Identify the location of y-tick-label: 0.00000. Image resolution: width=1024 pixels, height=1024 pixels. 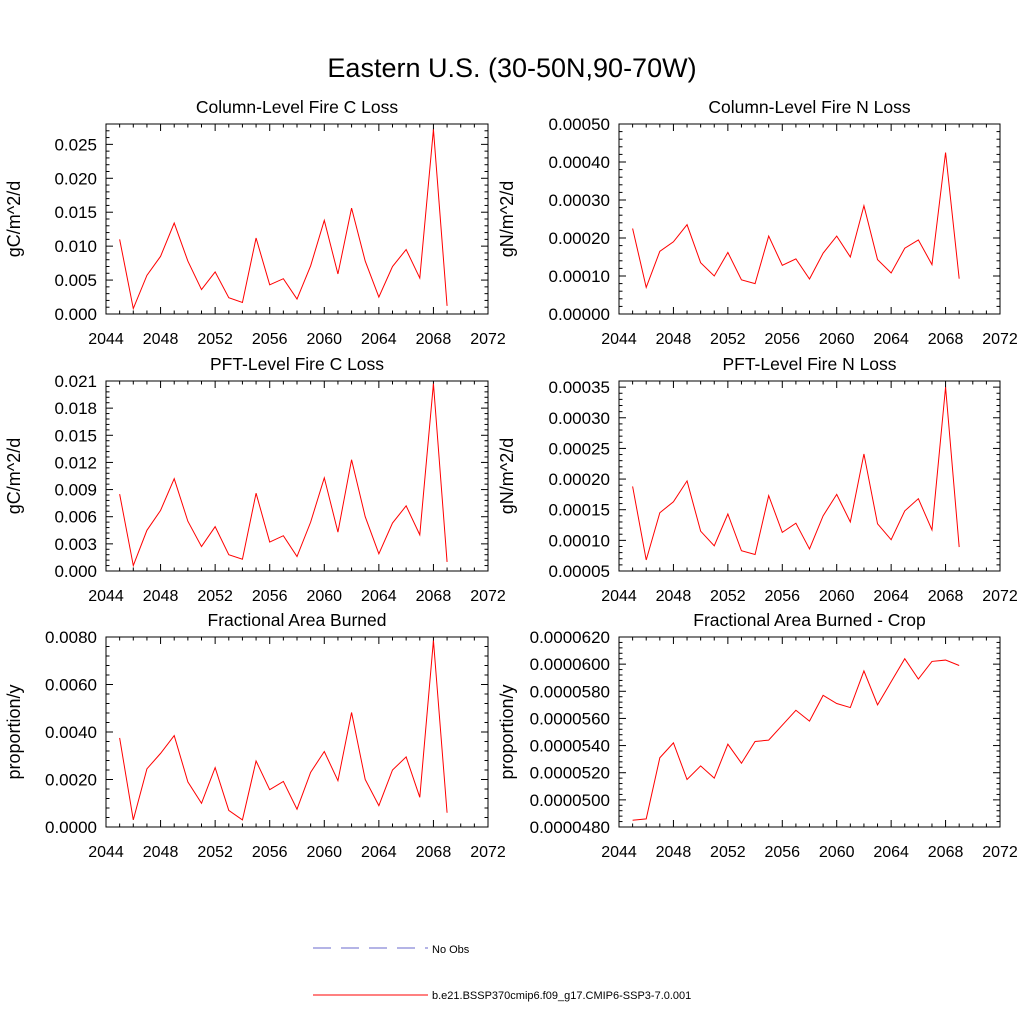
(579, 314).